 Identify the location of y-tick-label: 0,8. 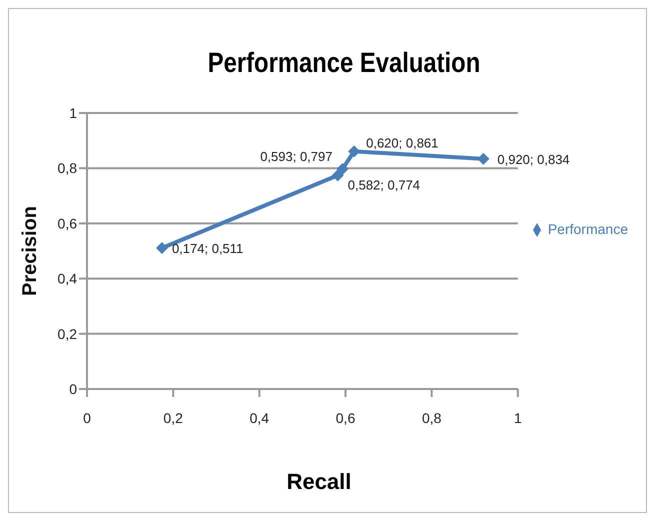
(68, 168).